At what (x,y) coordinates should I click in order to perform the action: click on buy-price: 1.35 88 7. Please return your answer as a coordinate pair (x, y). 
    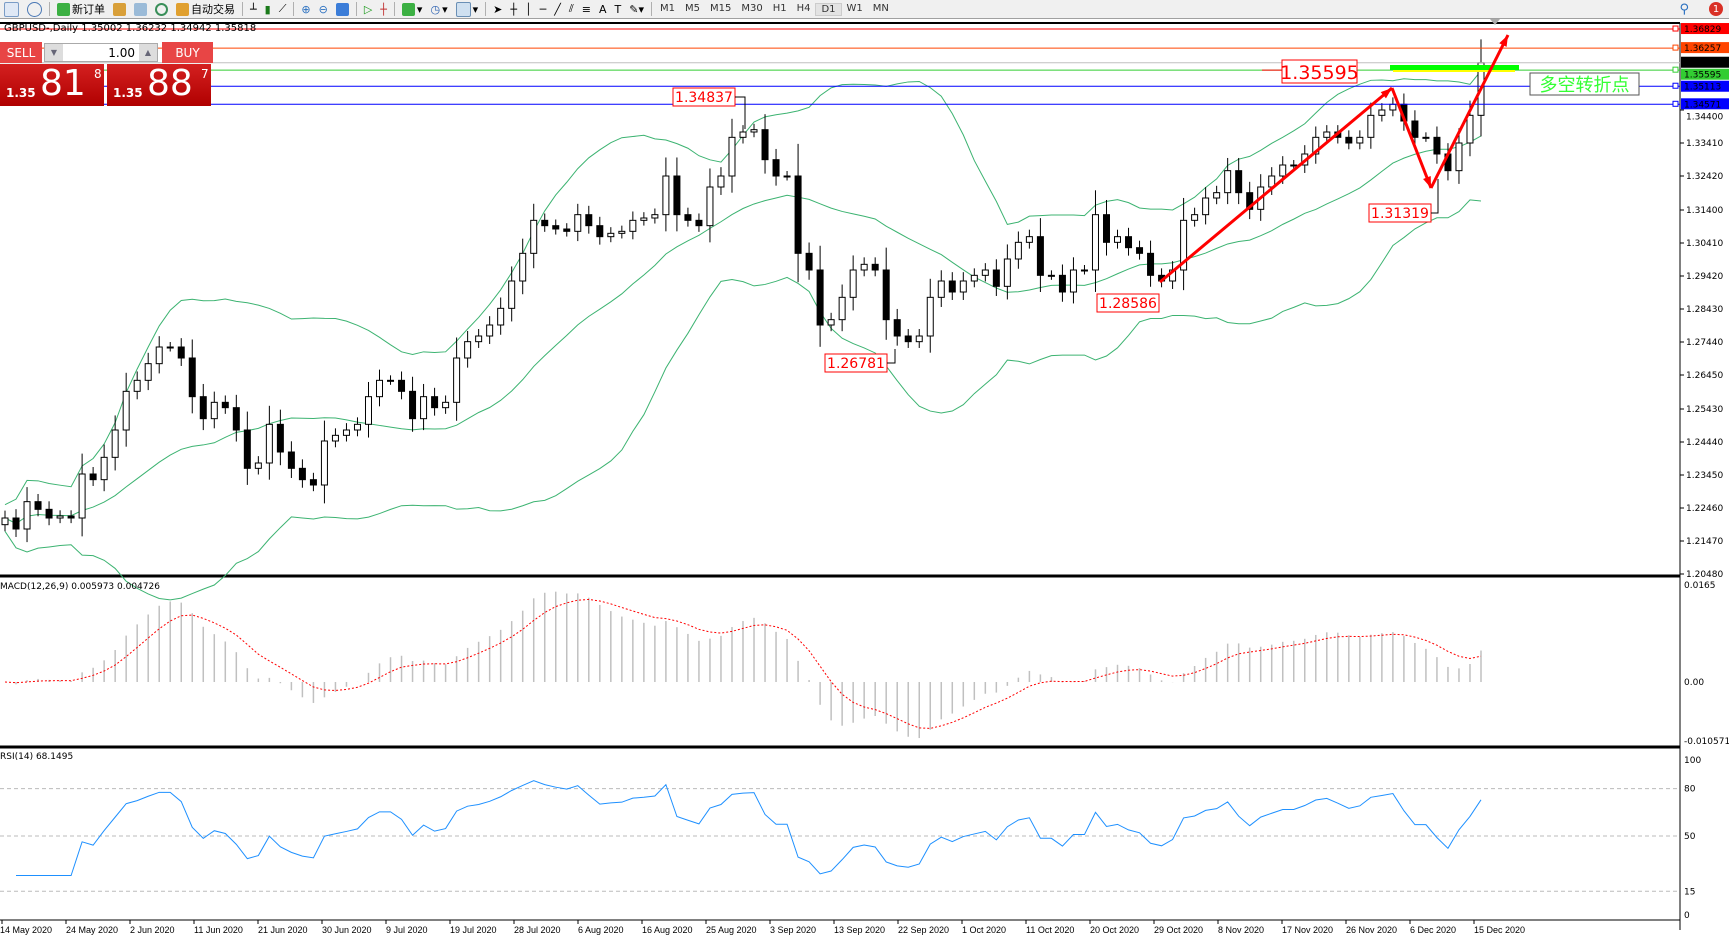
    Looking at the image, I should click on (159, 85).